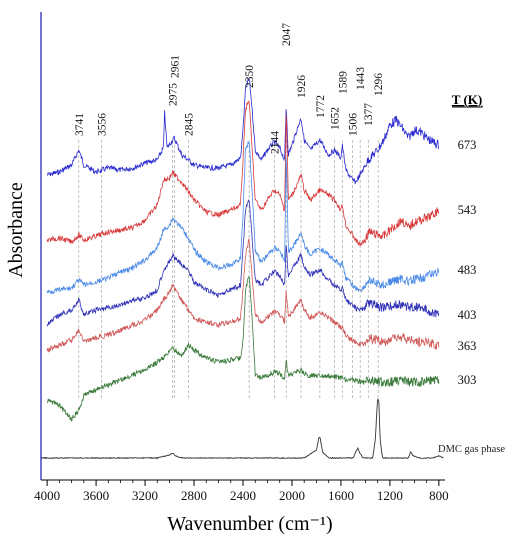  I want to click on temperature-labels: 673 543 483 403 363 303 DMC gas phase, so click(471, 296).